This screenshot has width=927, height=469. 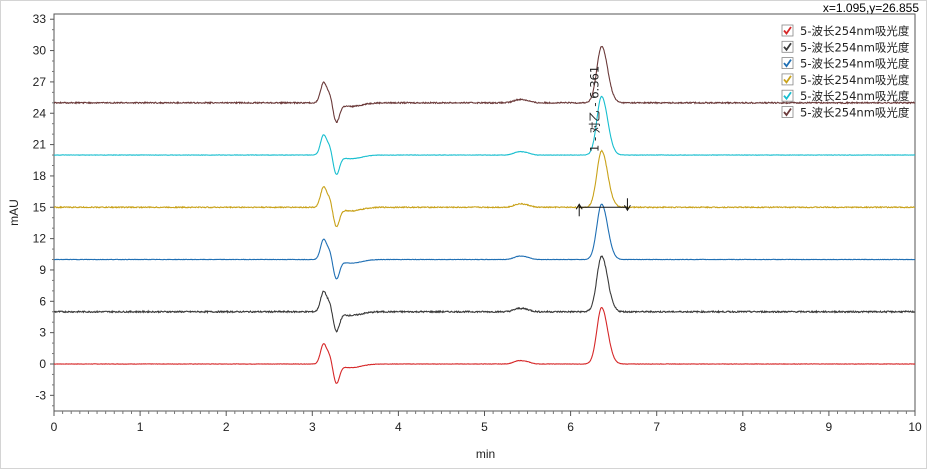 What do you see at coordinates (42, 364) in the screenshot?
I see `y-tick-label: 0` at bounding box center [42, 364].